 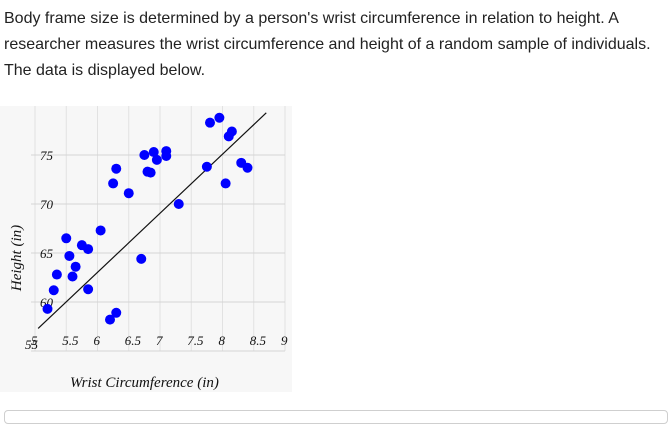 What do you see at coordinates (222, 340) in the screenshot?
I see `x-tick-label: 8` at bounding box center [222, 340].